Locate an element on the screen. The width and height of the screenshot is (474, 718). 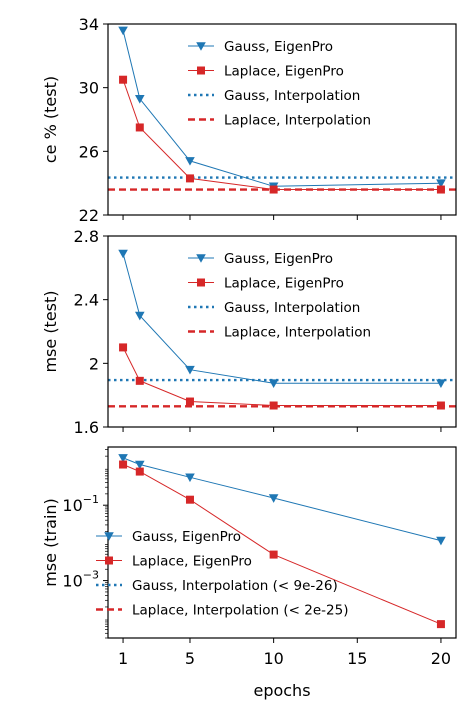
x-tick-label: 1 is located at coordinates (123, 658).